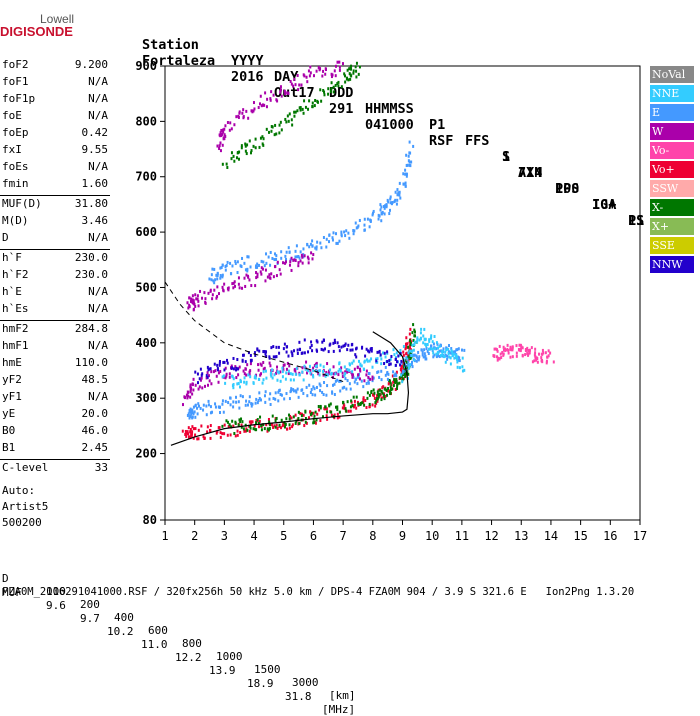 The width and height of the screenshot is (700, 716). I want to click on param-key: fmin, so click(15, 183).